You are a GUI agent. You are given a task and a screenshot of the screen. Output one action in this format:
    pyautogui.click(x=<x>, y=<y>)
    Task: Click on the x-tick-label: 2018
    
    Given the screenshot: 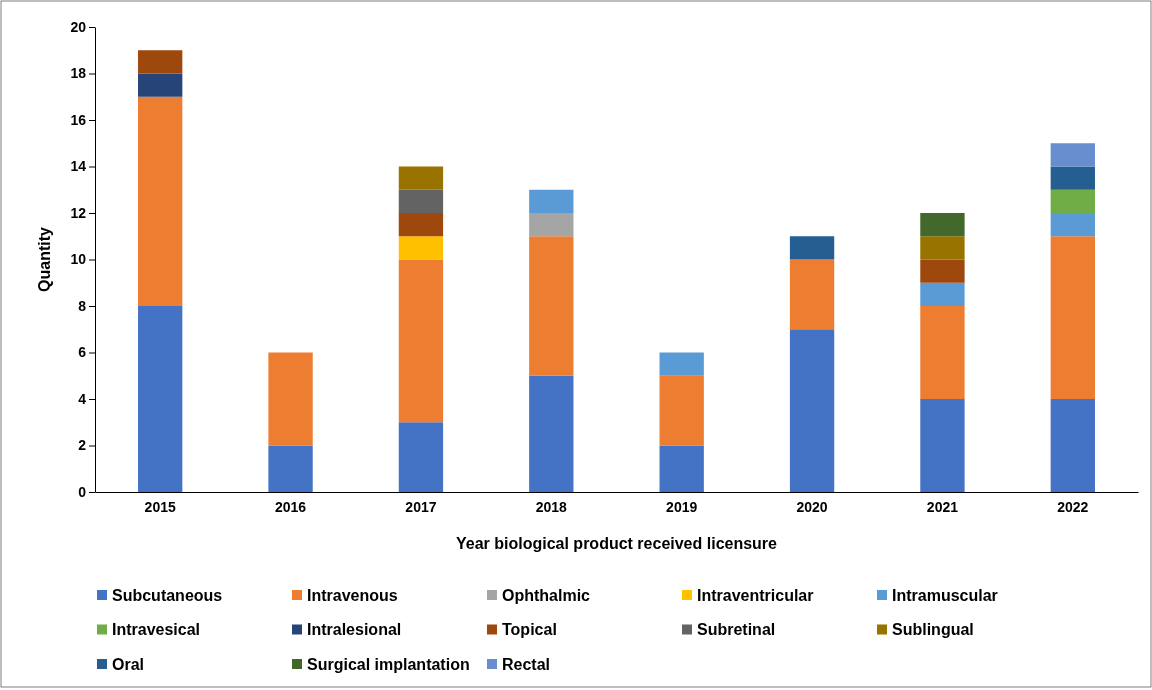 What is the action you would take?
    pyautogui.click(x=551, y=506)
    